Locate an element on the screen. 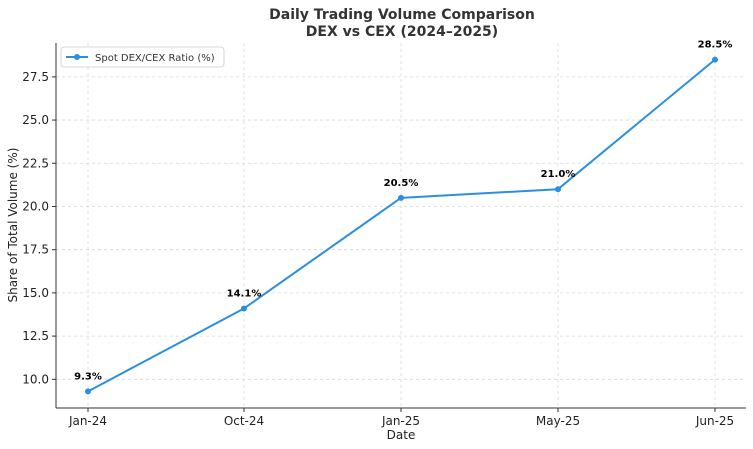 The image size is (753, 449). legend: Spot DEX/CEX Ratio (%) is located at coordinates (142, 57).